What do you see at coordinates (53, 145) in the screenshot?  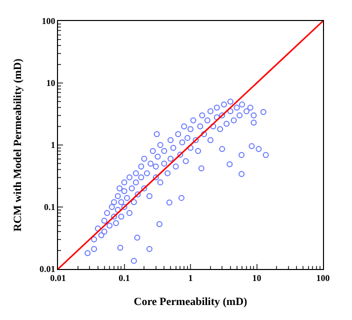 I see `y-tick-label: 1` at bounding box center [53, 145].